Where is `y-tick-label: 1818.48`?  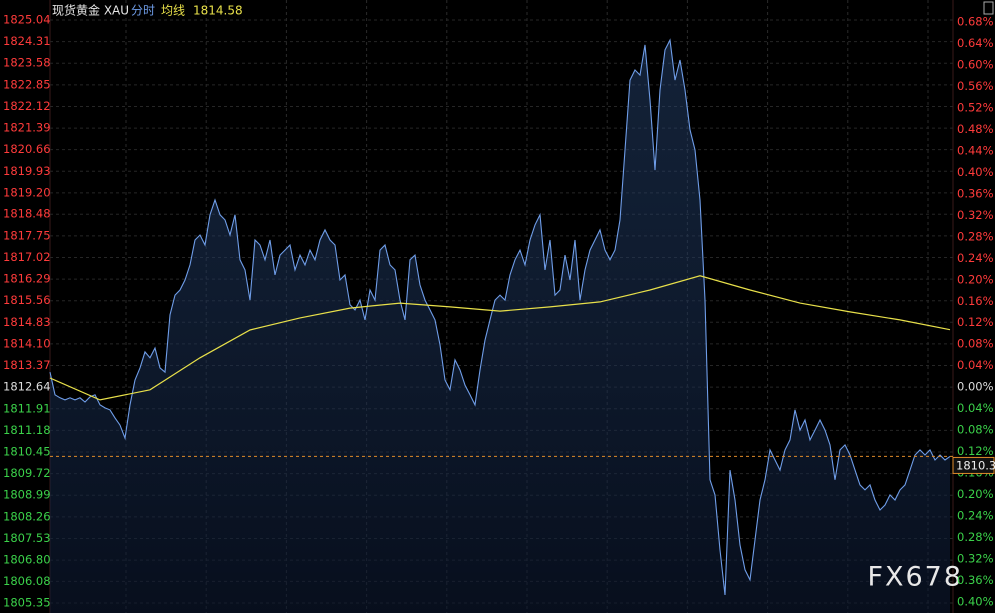 y-tick-label: 1818.48 is located at coordinates (27, 214).